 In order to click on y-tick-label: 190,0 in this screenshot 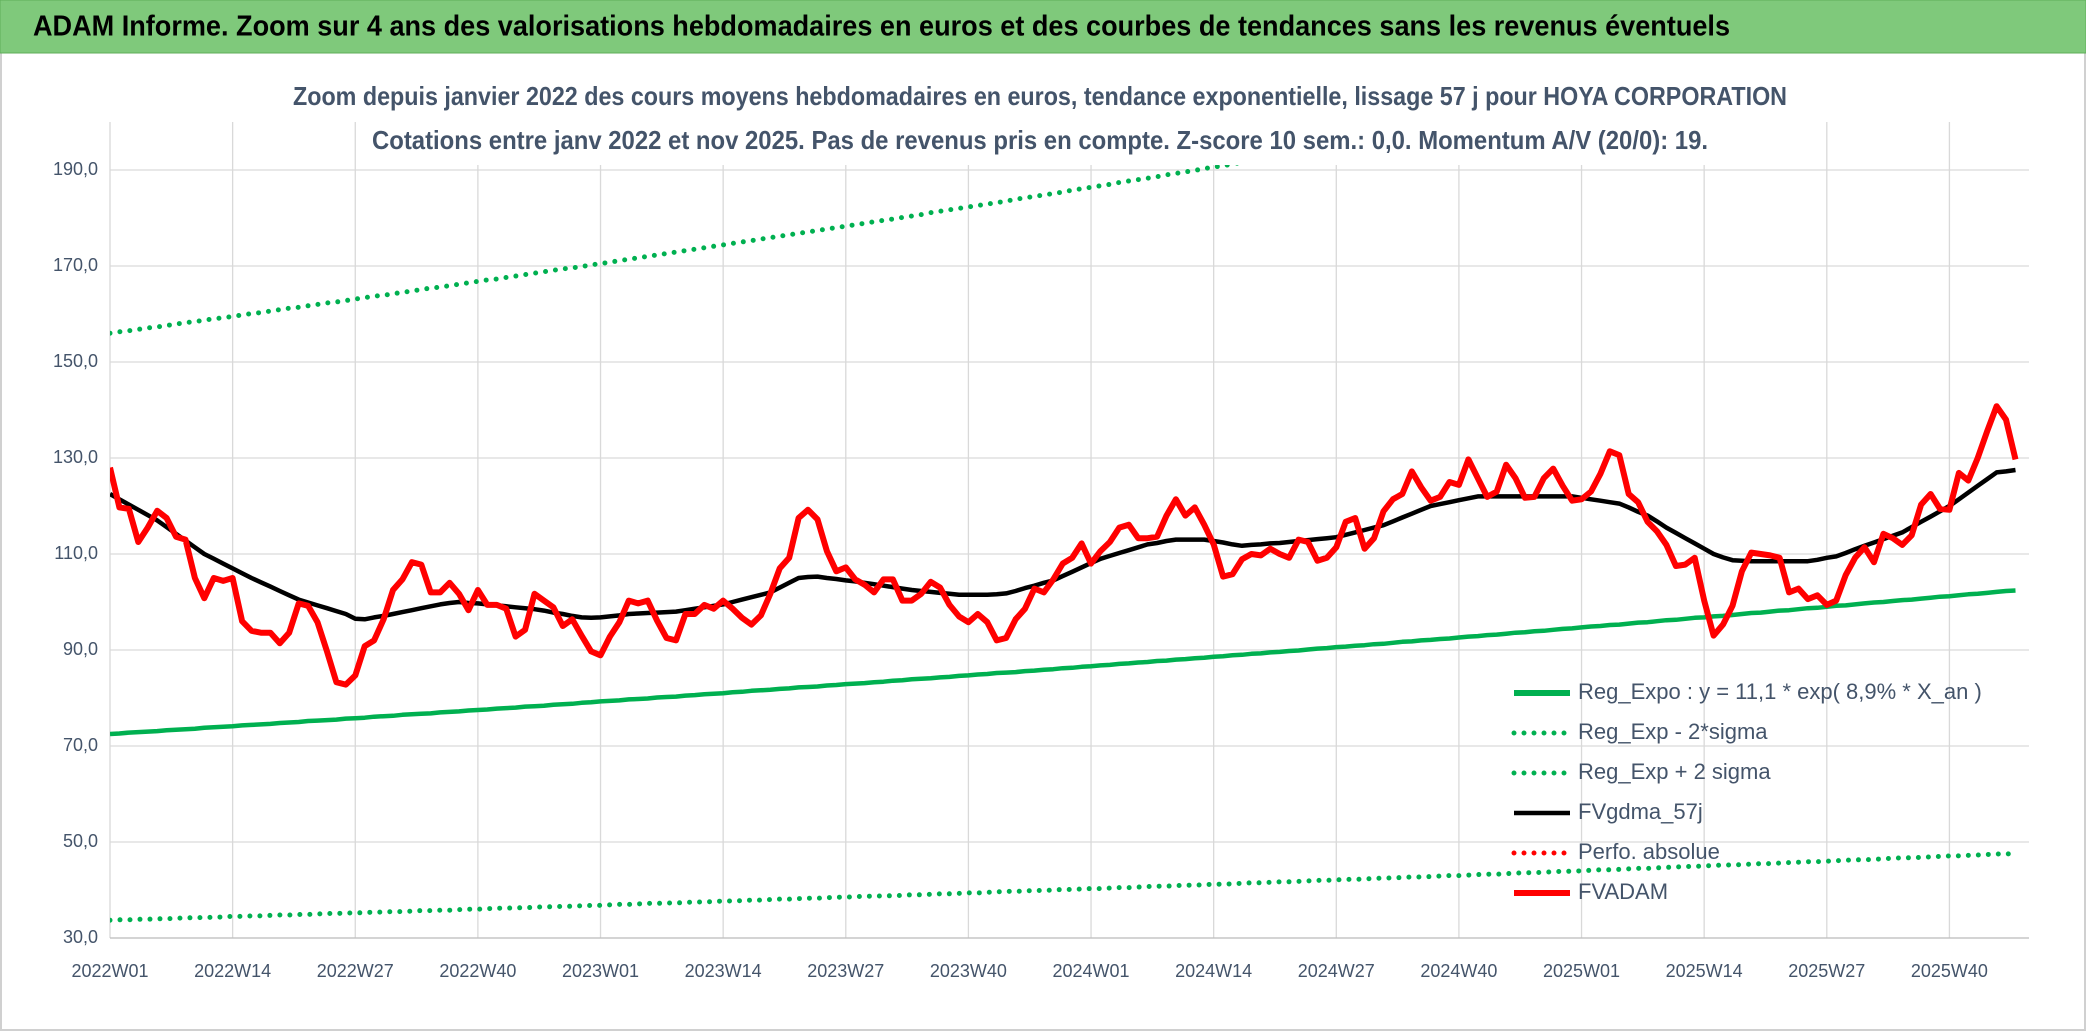, I will do `click(75, 169)`.